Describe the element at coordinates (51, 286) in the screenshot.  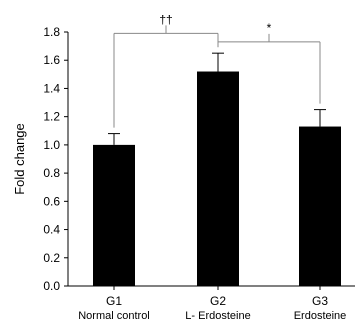
I see `y-tick-label: 0.0` at that location.